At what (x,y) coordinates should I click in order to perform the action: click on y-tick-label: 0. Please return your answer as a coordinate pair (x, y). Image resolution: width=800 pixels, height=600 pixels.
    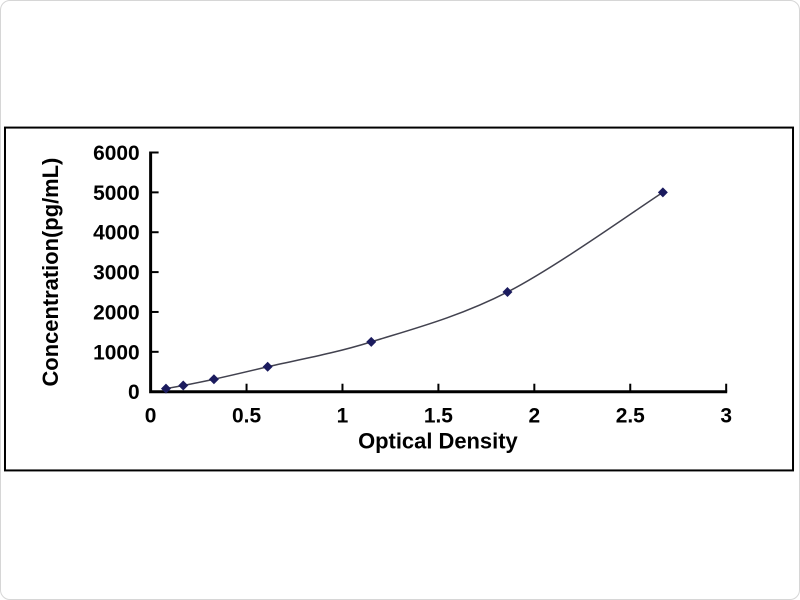
    Looking at the image, I should click on (134, 392).